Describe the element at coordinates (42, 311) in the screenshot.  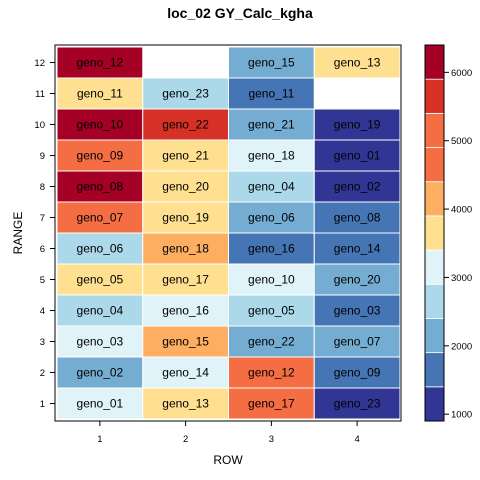
I see `y-tick-label: 4` at that location.